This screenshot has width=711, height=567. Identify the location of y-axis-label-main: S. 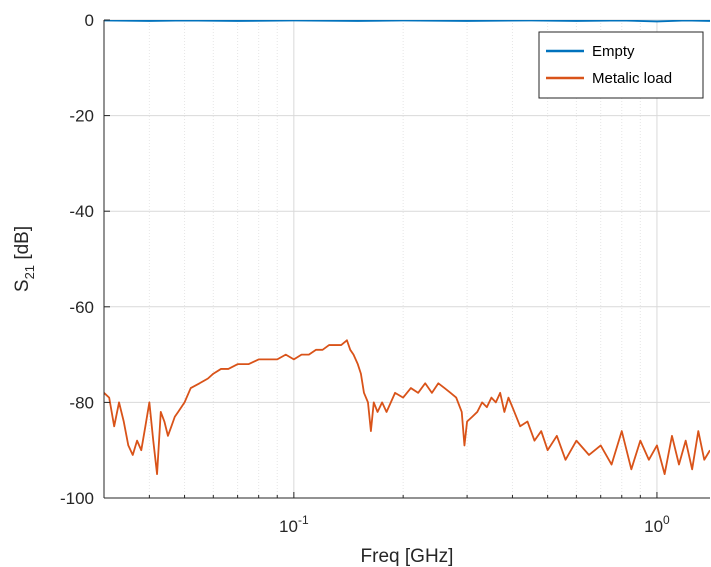
(22, 285).